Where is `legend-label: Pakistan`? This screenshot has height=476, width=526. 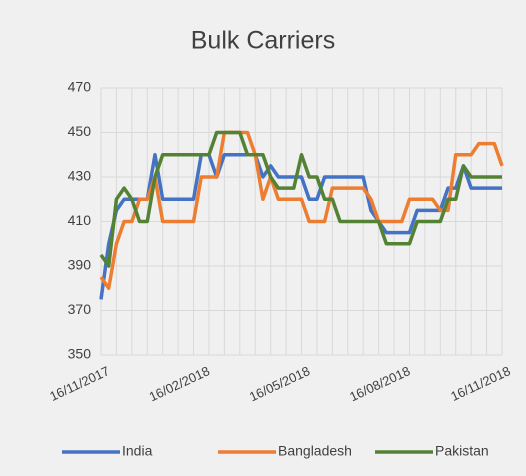 legend-label: Pakistan is located at coordinates (462, 451).